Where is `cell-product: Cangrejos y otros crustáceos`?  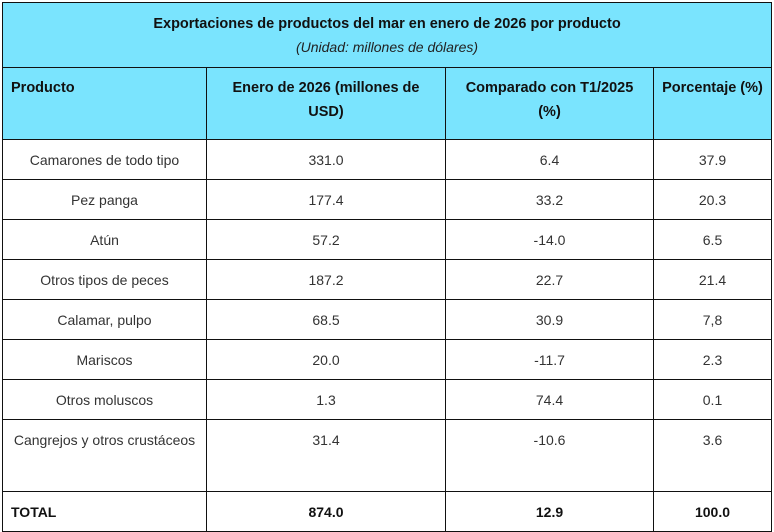
cell-product: Cangrejos y otros crustáceos is located at coordinates (104, 455).